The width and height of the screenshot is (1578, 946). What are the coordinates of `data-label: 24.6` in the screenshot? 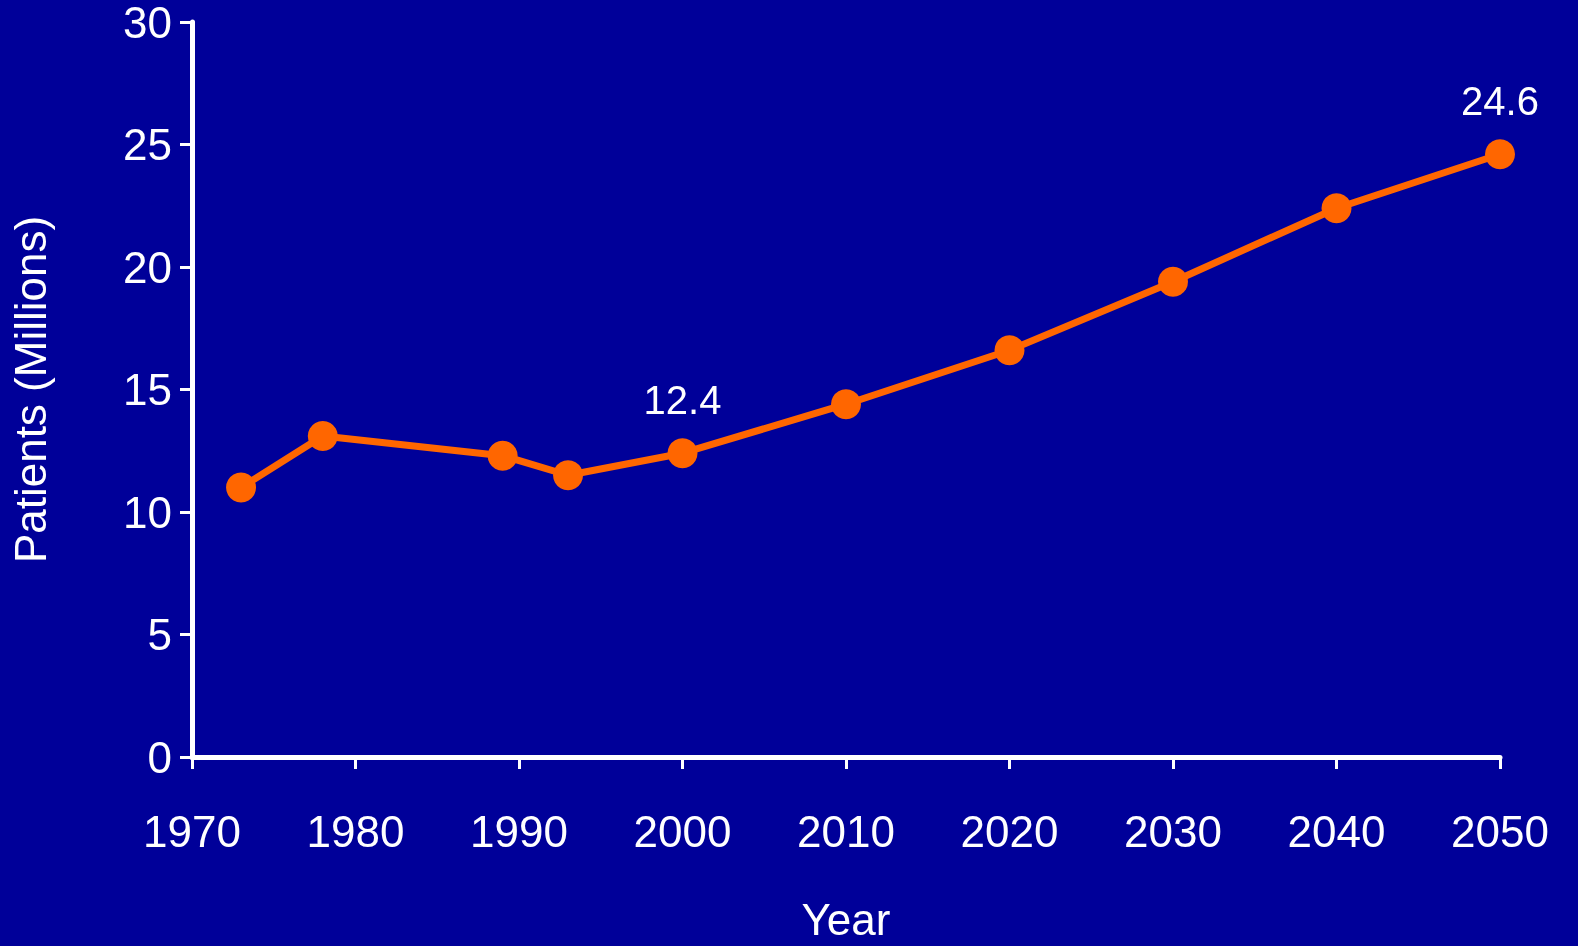 It's located at (1500, 101).